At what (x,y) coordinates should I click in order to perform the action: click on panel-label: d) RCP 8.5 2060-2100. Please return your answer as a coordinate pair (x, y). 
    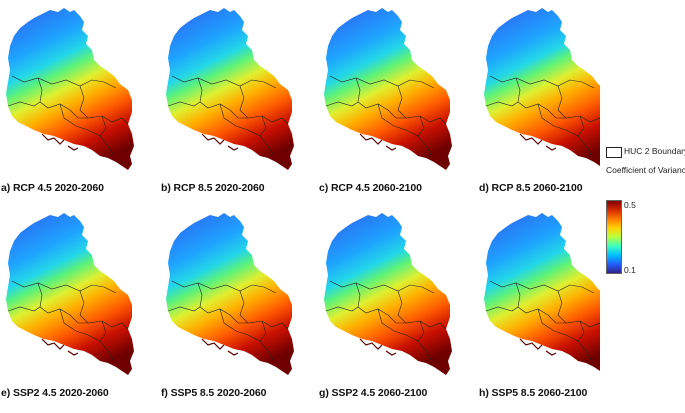
    Looking at the image, I should click on (531, 188).